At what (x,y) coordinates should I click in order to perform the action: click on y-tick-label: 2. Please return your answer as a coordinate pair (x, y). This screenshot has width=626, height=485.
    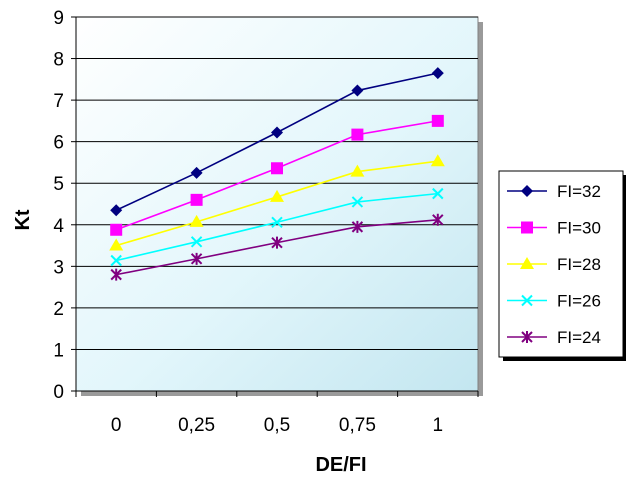
    Looking at the image, I should click on (58, 309).